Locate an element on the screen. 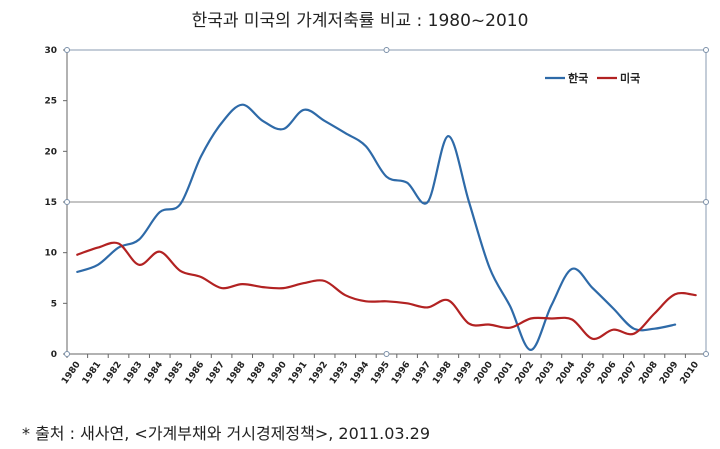 The height and width of the screenshot is (449, 720). x-tick-label: 1998 is located at coordinates (442, 373).